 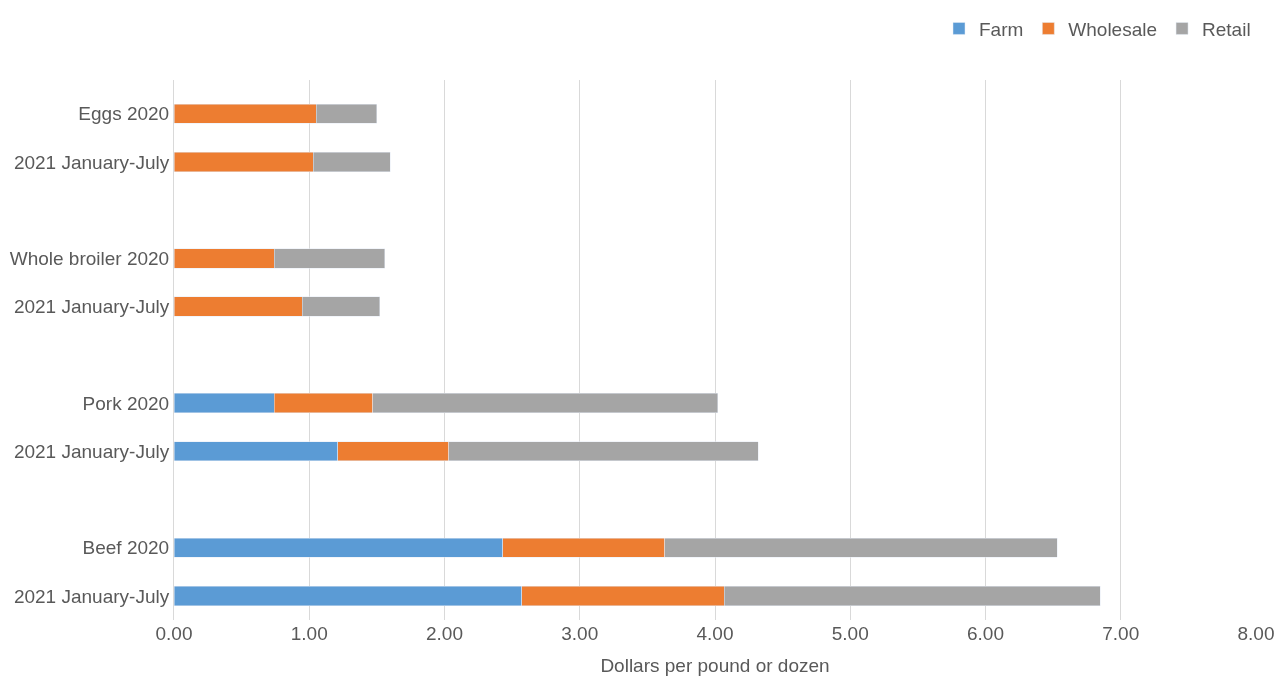 What do you see at coordinates (715, 665) in the screenshot?
I see `x-axis-title: Dollars per pound or dozen` at bounding box center [715, 665].